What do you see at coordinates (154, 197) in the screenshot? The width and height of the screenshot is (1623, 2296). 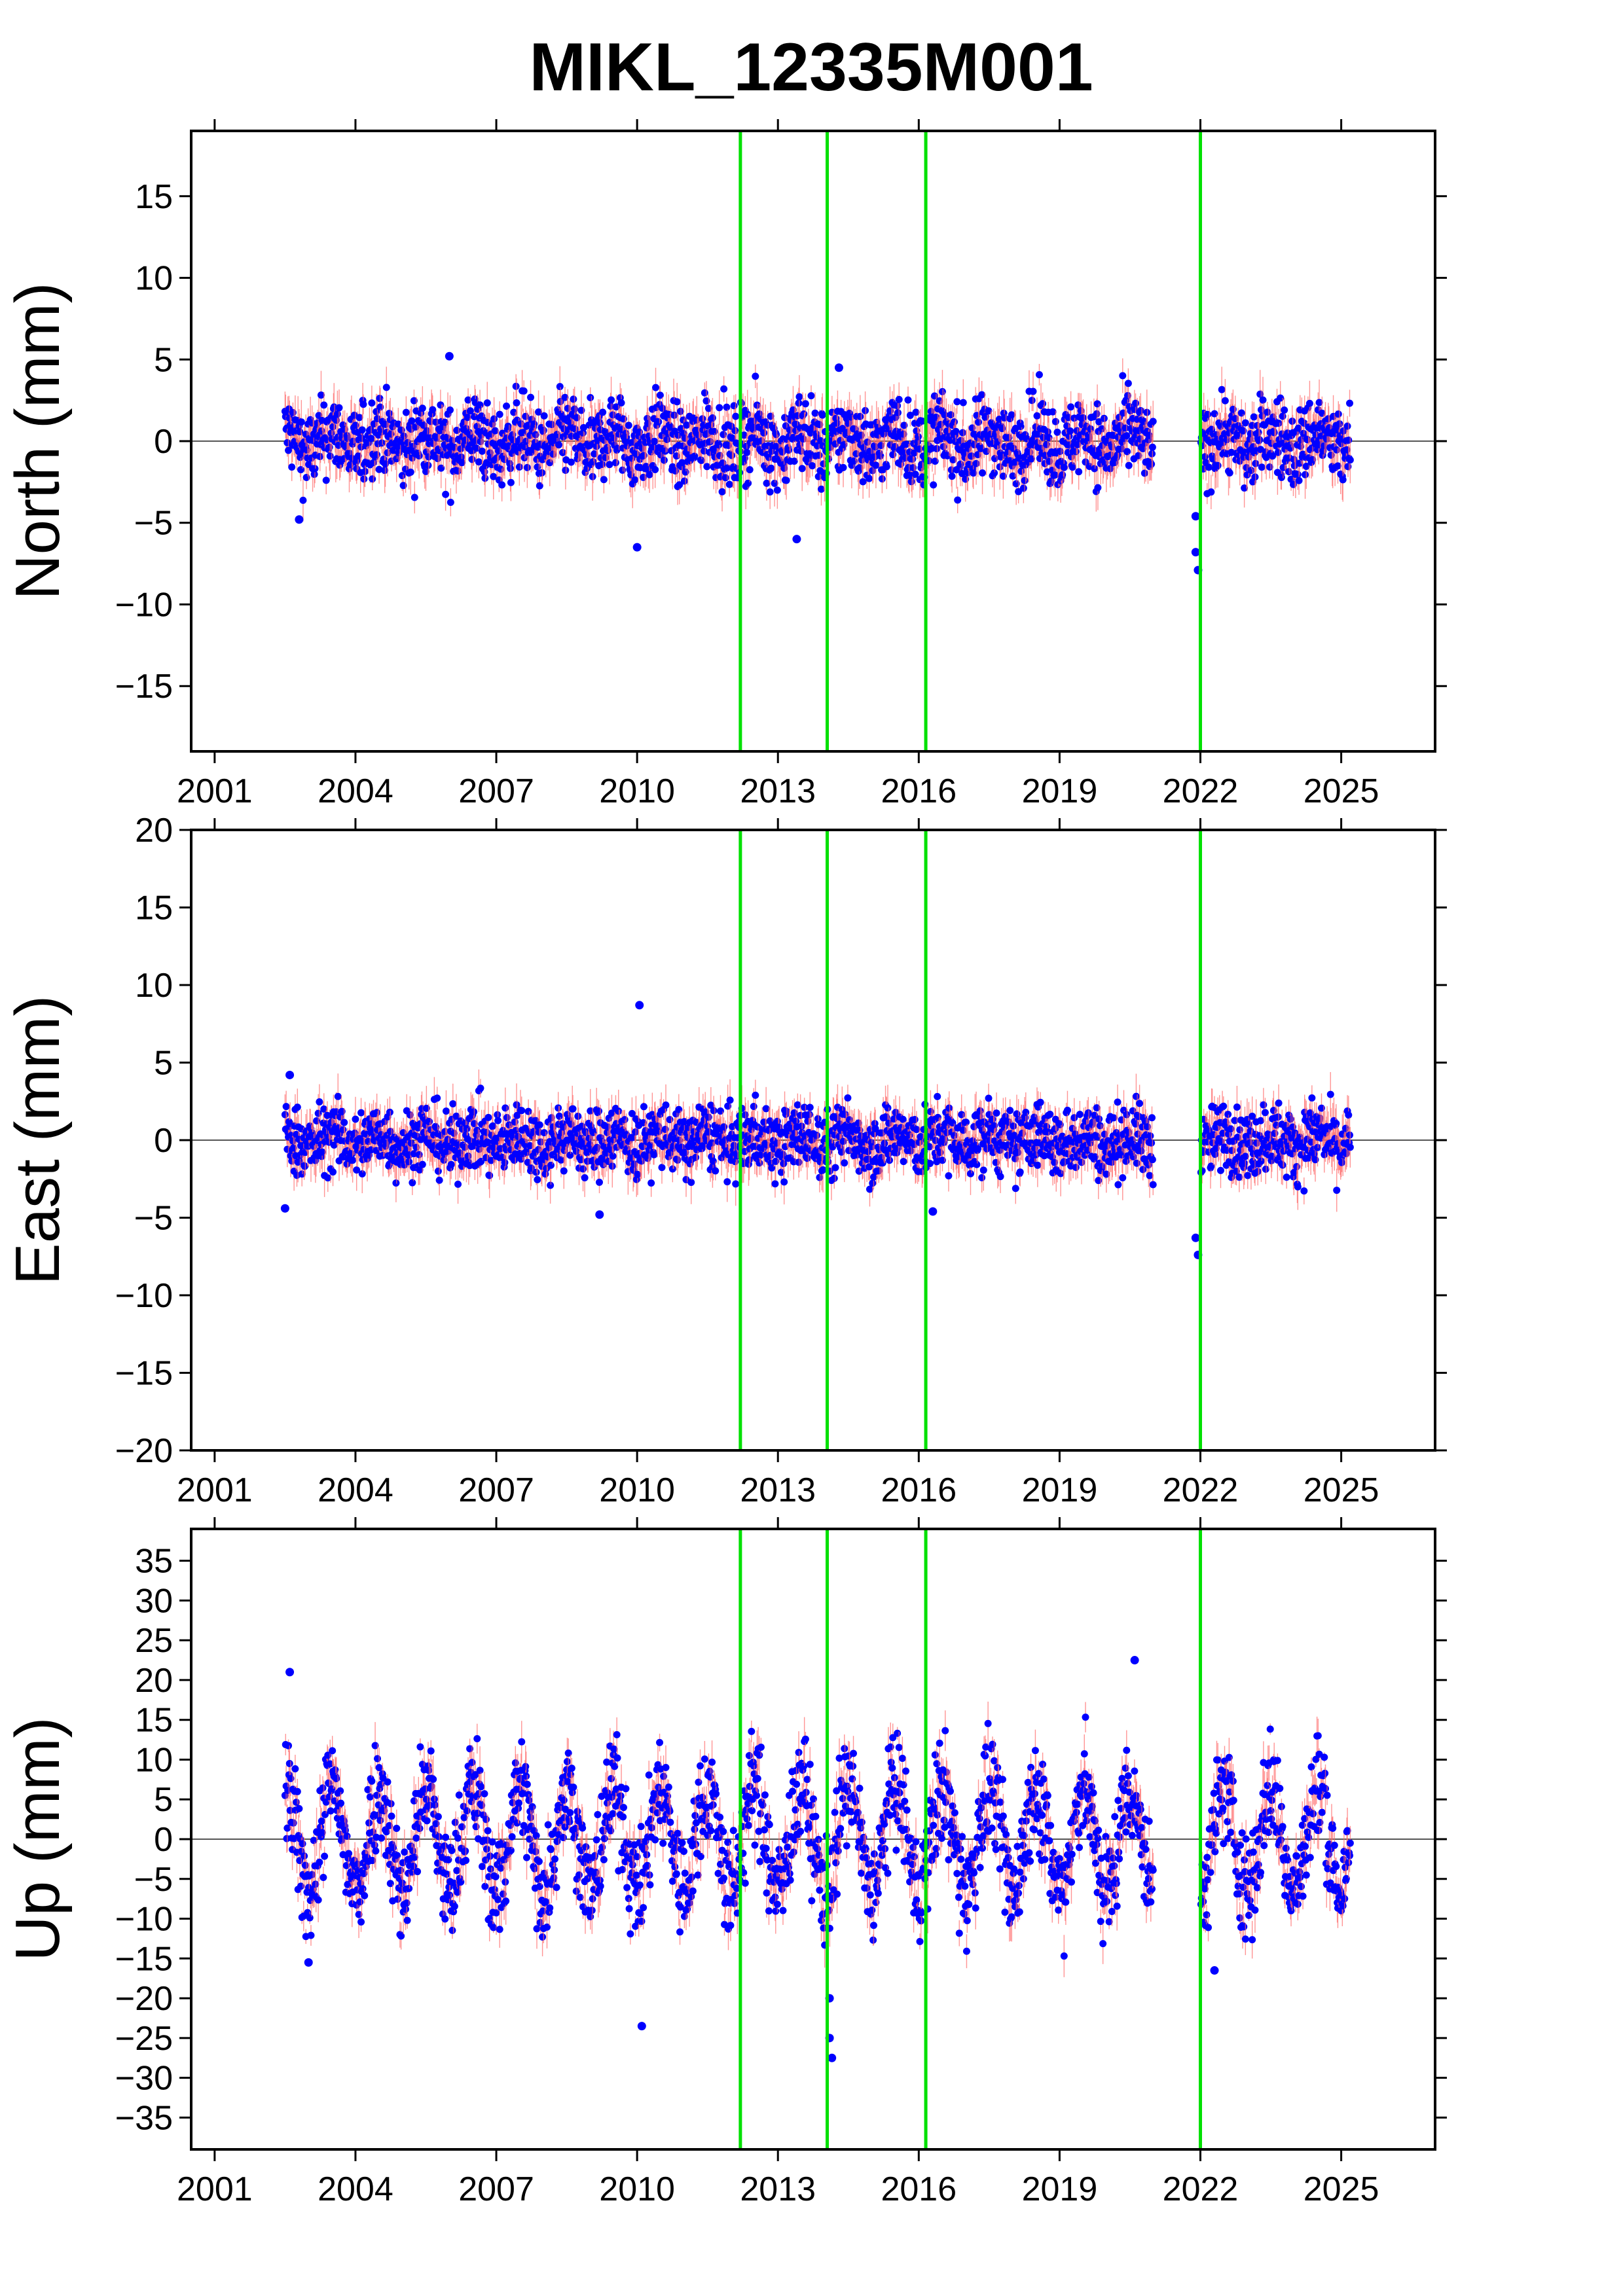 I see `y-tick-label: 15` at bounding box center [154, 197].